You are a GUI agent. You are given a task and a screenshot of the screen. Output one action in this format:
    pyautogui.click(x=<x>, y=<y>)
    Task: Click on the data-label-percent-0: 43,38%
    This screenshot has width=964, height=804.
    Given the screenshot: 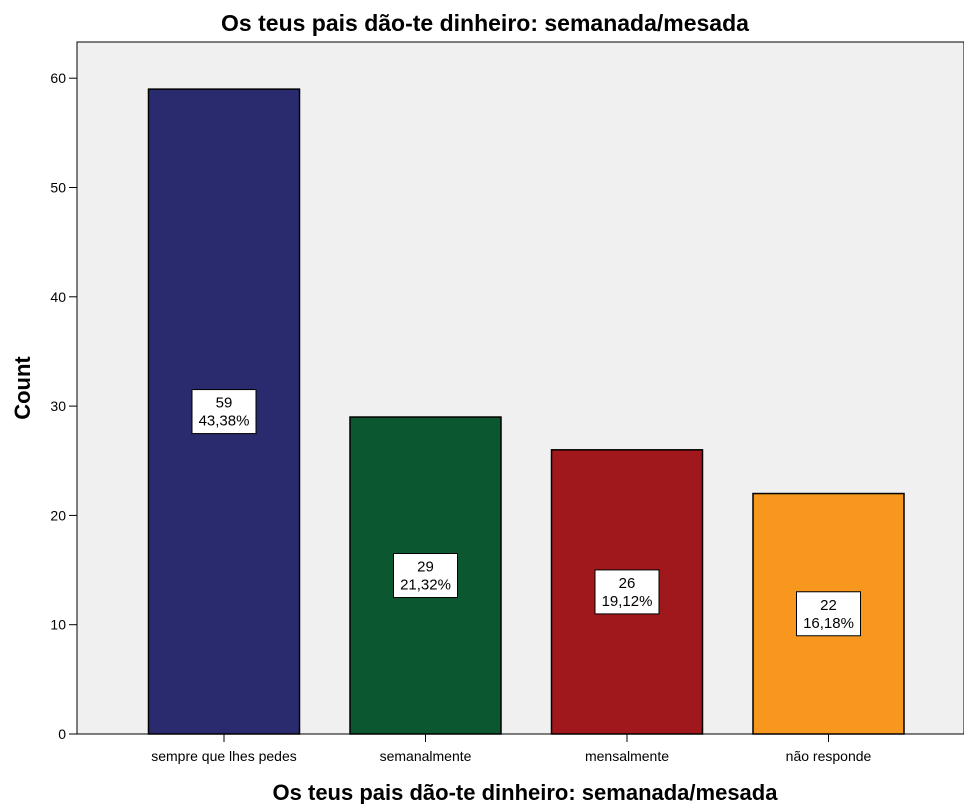 What is the action you would take?
    pyautogui.click(x=224, y=421)
    